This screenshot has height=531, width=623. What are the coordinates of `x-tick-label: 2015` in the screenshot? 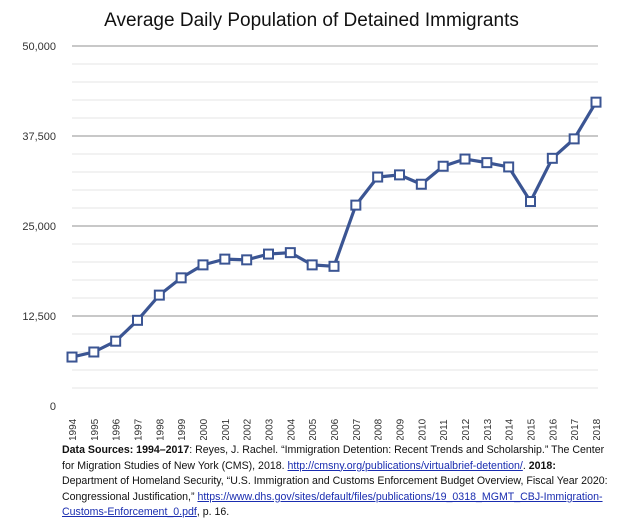 It's located at (532, 429).